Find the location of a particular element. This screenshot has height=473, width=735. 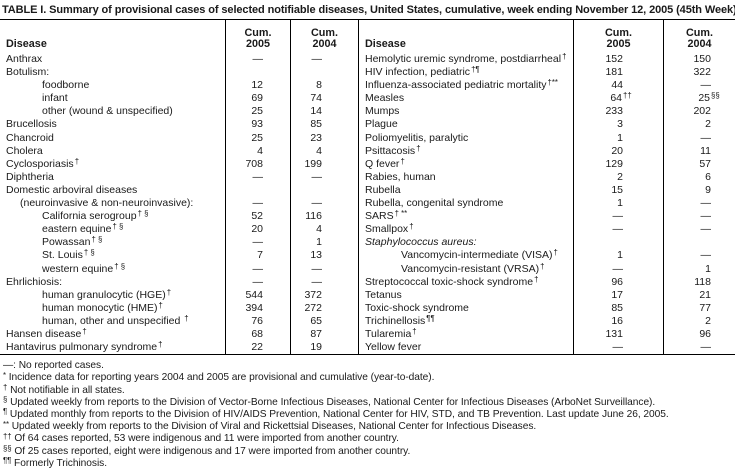

disease-name-cell: Brucellosis is located at coordinates (31, 124).